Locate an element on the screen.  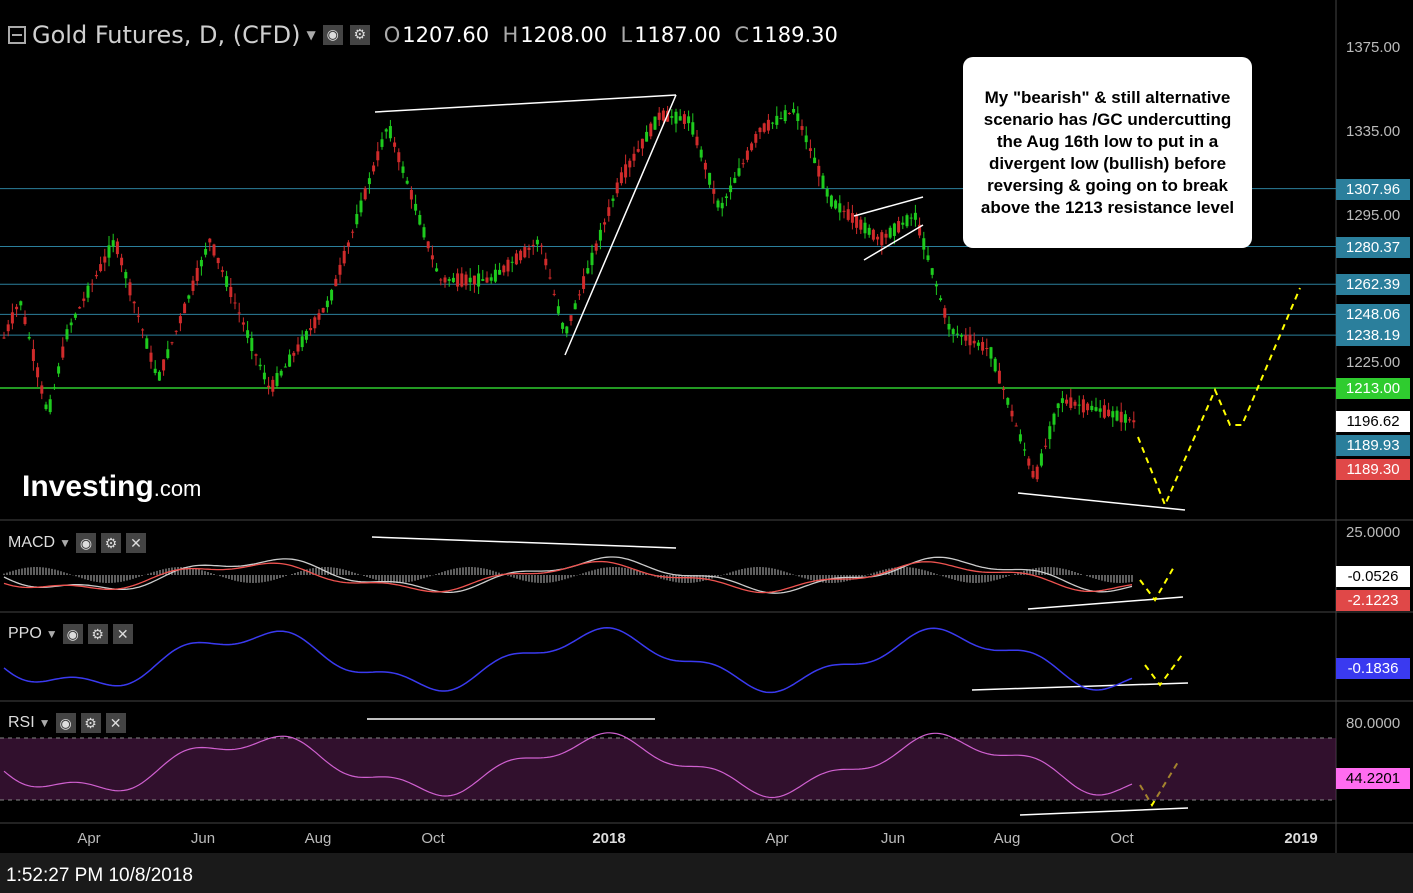
level-price-tag: 1238.19 is located at coordinates (1373, 336).